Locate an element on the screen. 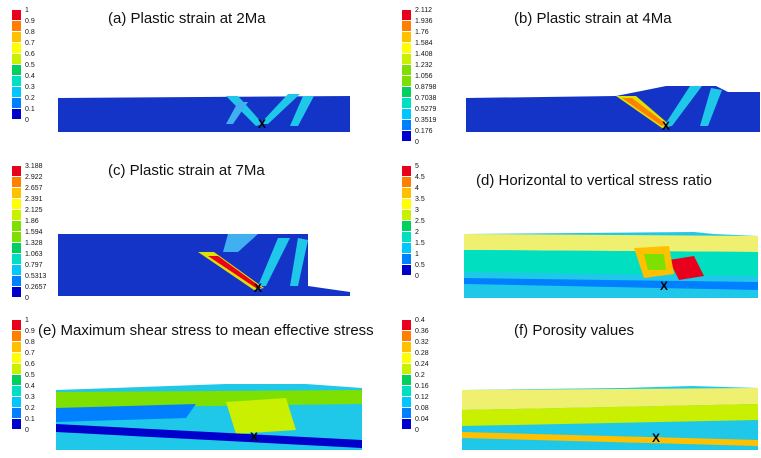  legend-tick: 1.328 is located at coordinates (34, 243).